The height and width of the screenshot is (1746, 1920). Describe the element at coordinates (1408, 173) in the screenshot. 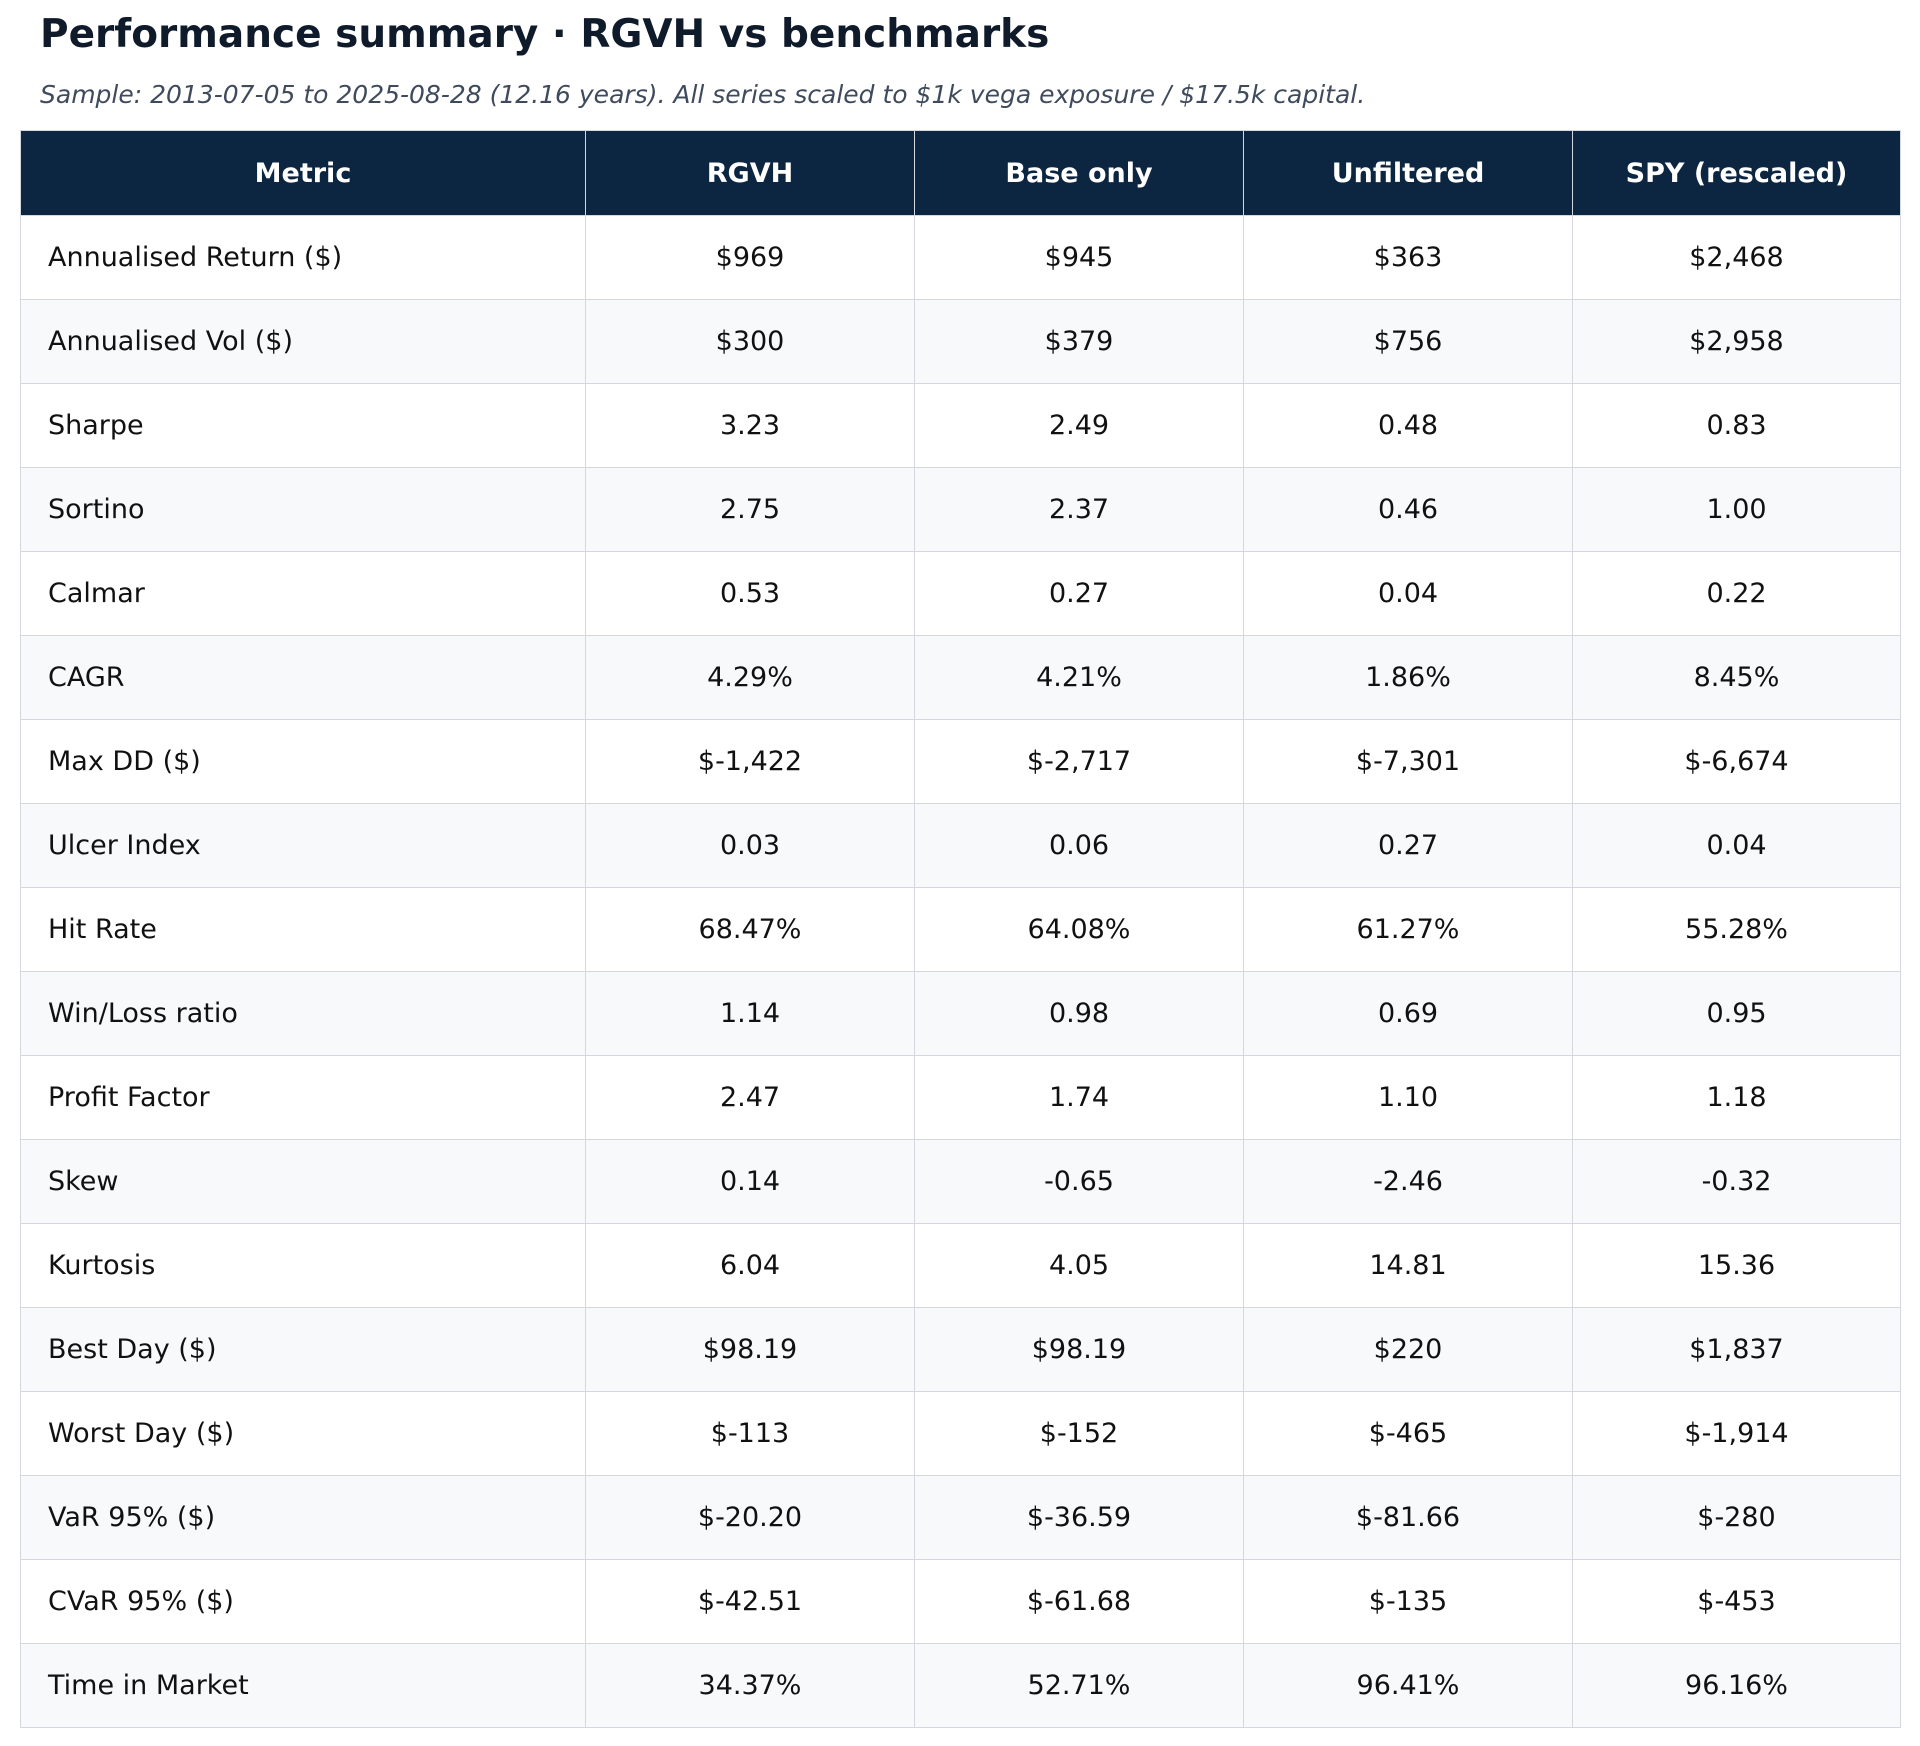

I see `header-unfiltered: Unfiltered` at that location.